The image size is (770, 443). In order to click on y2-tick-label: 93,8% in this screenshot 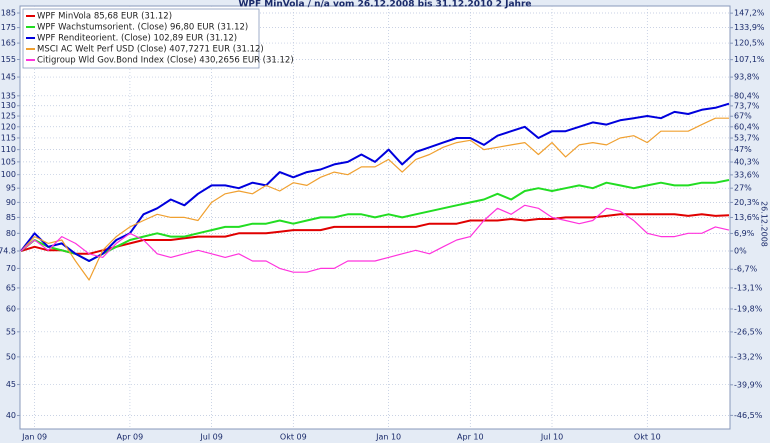, I will do `click(747, 77)`.